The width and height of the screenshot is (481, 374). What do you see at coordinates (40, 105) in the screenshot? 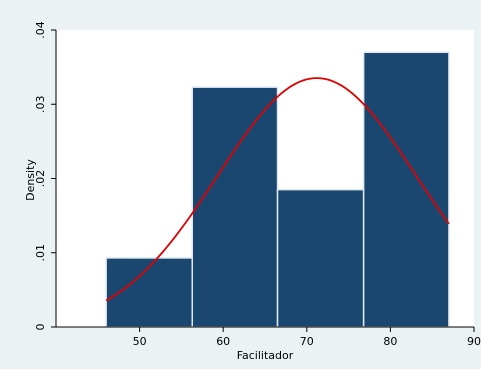
I see `y-tick-label: .03` at bounding box center [40, 105].